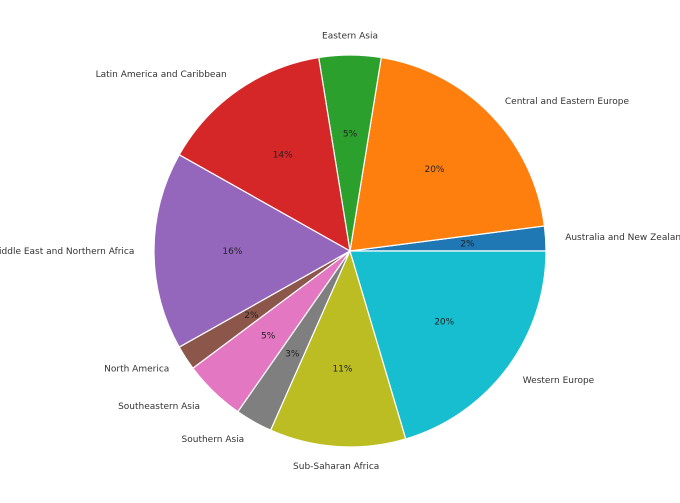  What do you see at coordinates (136, 370) in the screenshot?
I see `category-label-north-america: North America` at bounding box center [136, 370].